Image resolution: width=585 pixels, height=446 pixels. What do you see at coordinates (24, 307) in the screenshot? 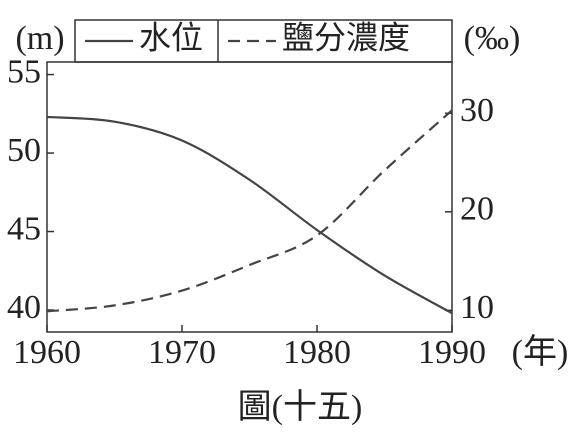
I see `y-tick-label: 40` at bounding box center [24, 307].